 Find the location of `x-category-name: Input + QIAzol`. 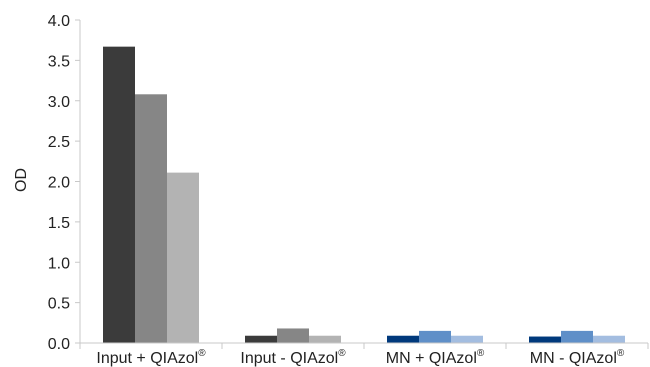

x-category-name: Input + QIAzol is located at coordinates (147, 358).